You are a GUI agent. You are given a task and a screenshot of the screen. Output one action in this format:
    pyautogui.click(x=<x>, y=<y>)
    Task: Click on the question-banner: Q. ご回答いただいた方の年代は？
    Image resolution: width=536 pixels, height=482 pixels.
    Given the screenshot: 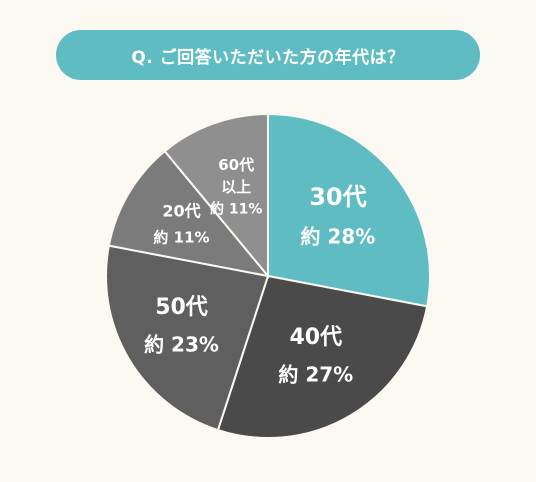 What is the action you would take?
    pyautogui.click(x=268, y=55)
    